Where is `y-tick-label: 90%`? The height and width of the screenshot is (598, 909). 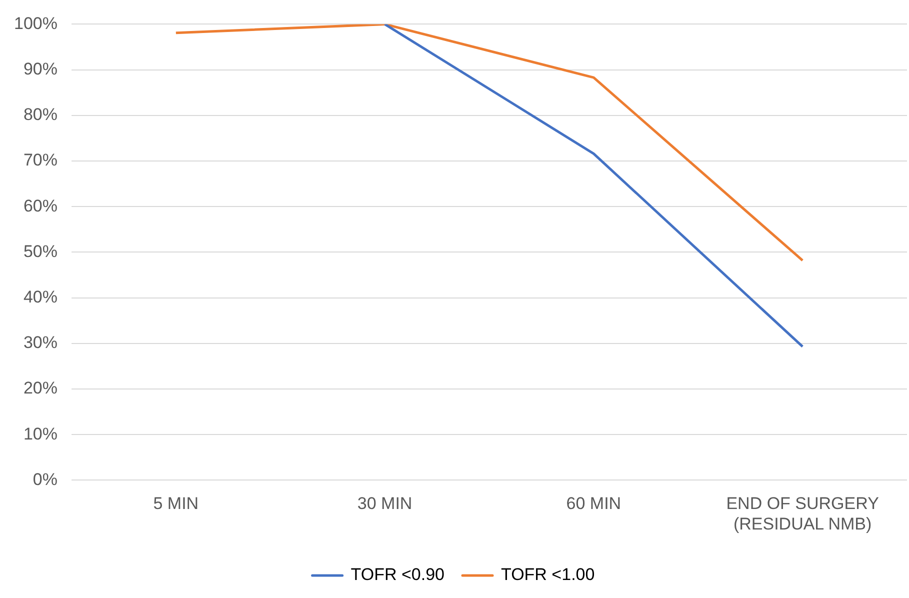
y-tick-label: 90% is located at coordinates (40, 68).